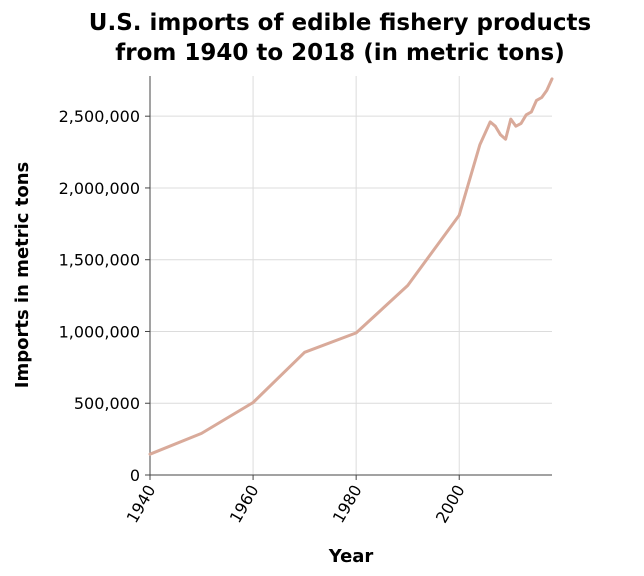 Image resolution: width=644 pixels, height=576 pixels. I want to click on y-tick-label: 500,000, so click(107, 403).